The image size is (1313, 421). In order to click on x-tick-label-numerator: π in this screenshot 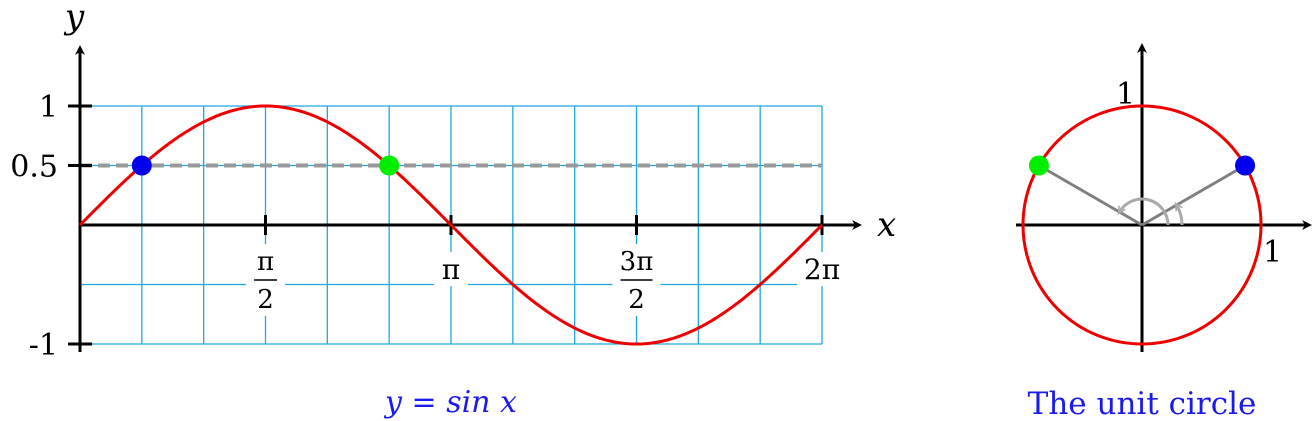, I will do `click(265, 262)`.